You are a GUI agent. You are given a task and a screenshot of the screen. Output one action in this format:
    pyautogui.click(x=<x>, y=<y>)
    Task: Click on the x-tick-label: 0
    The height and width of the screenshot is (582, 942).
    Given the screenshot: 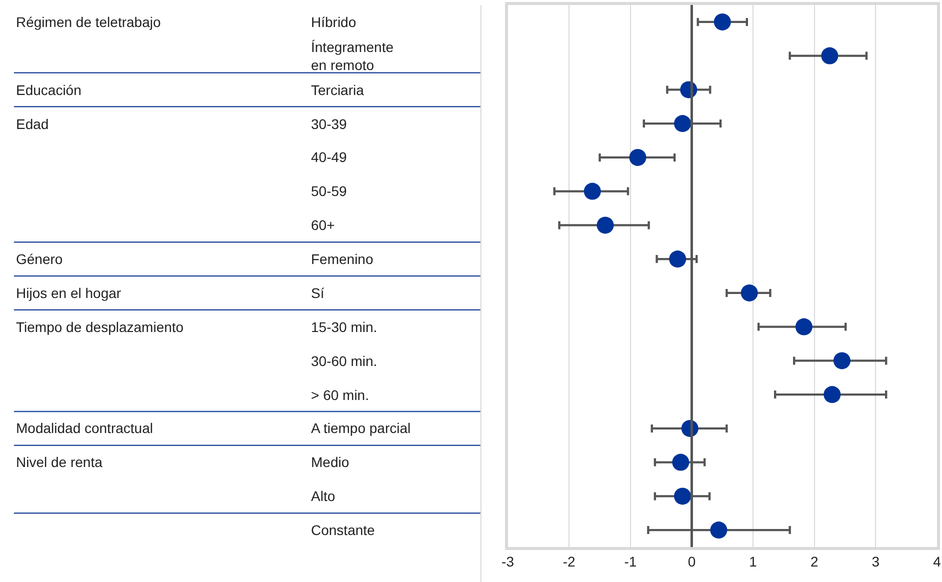 What is the action you would take?
    pyautogui.click(x=692, y=562)
    